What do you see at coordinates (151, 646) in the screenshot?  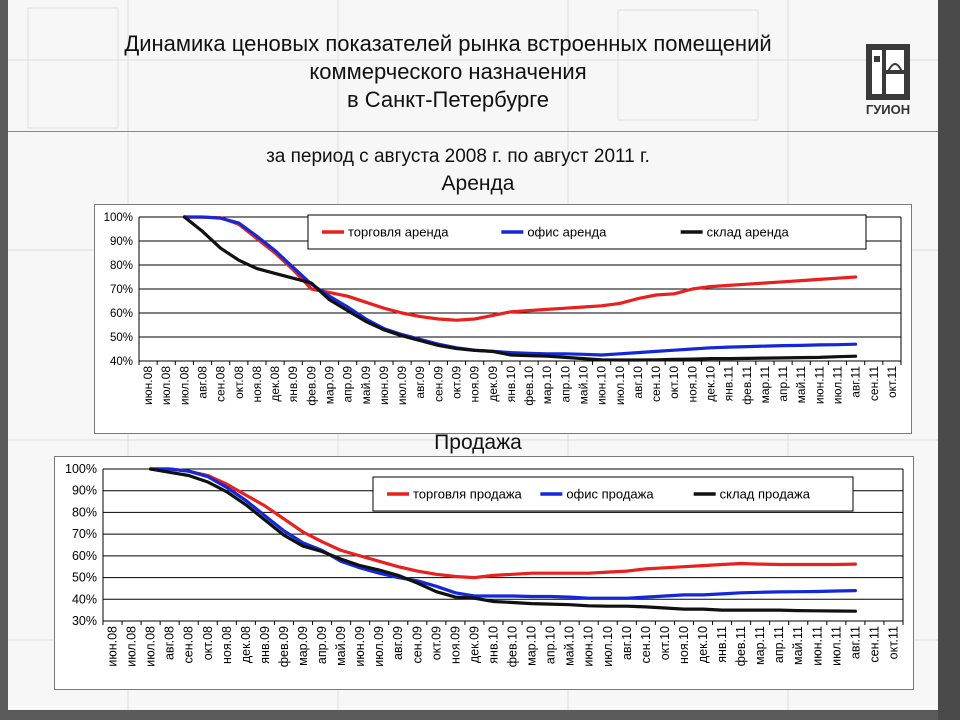 I see `sale-x-tick-label: июл.08` at bounding box center [151, 646].